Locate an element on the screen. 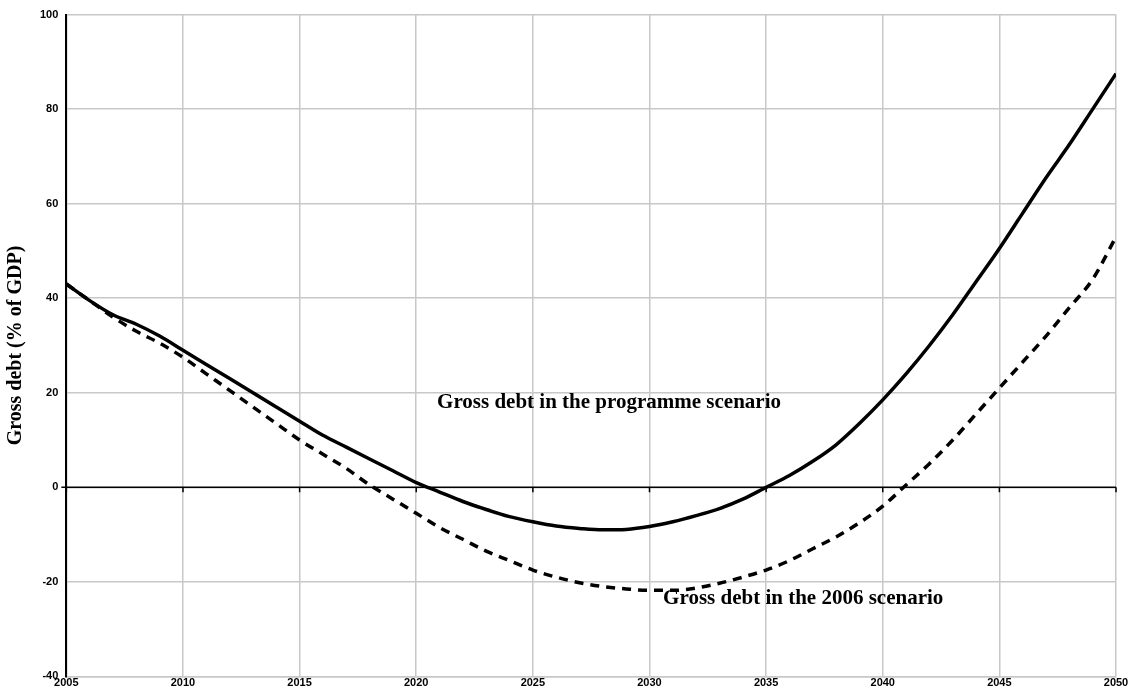 The width and height of the screenshot is (1134, 691). y-tick-label: 60 is located at coordinates (52, 202).